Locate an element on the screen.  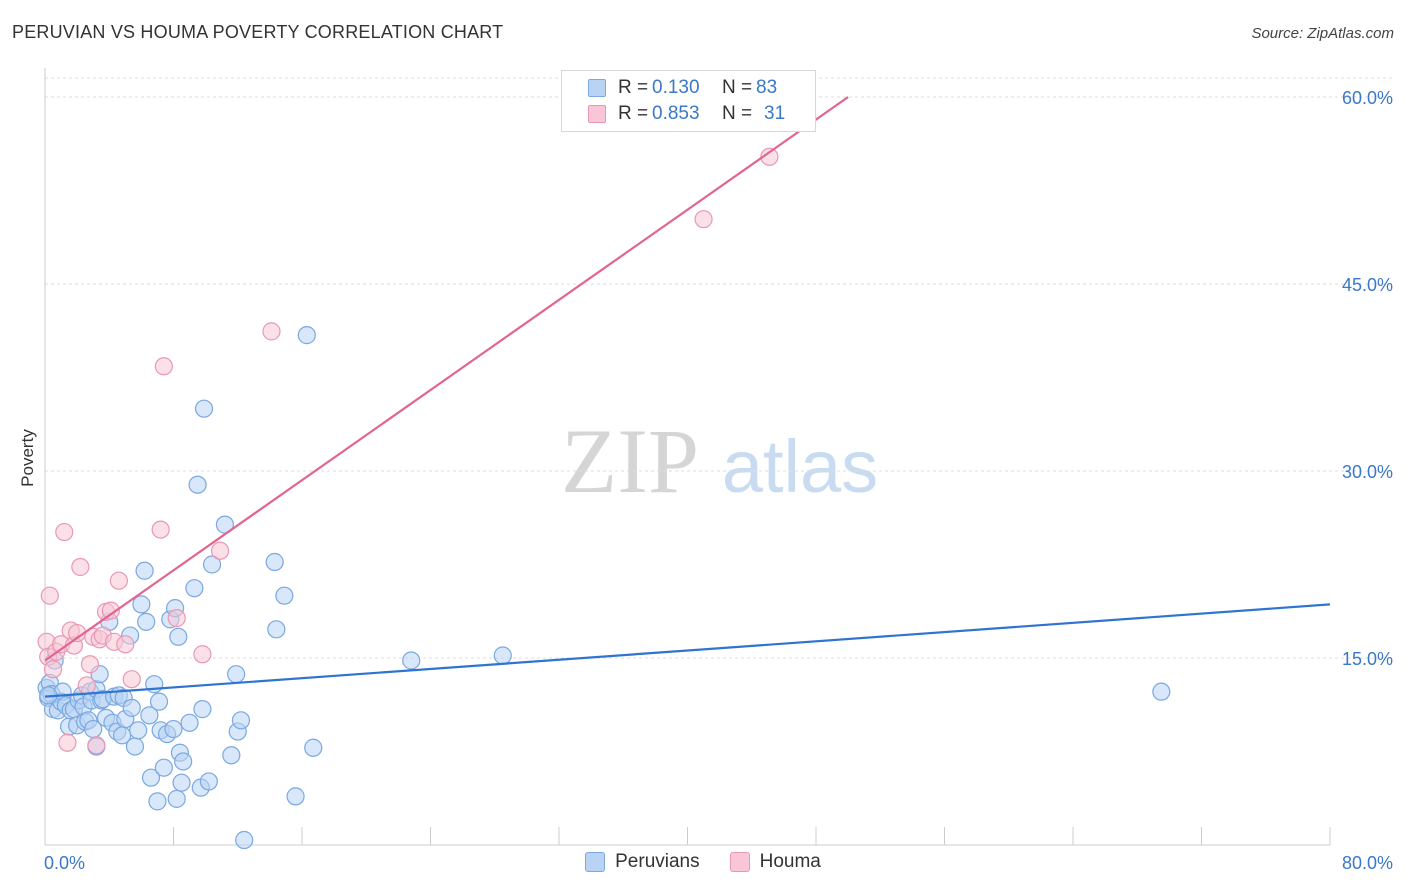
legend-n-value: 31 is located at coordinates (775, 113).